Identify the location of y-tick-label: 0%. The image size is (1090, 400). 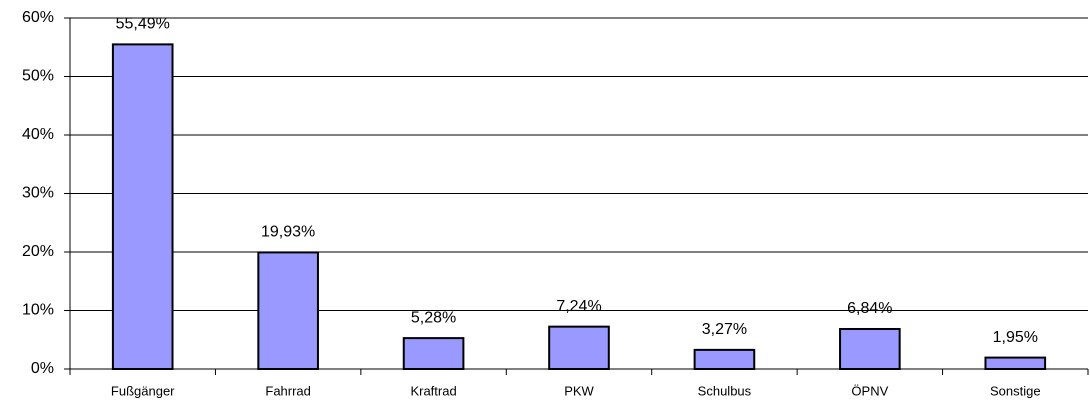
(42, 368).